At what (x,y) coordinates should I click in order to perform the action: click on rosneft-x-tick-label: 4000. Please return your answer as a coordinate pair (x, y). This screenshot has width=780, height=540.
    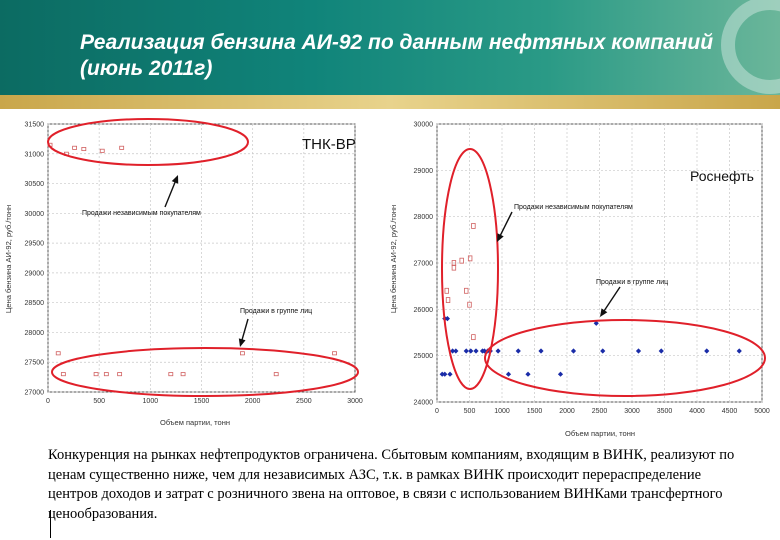
    Looking at the image, I should click on (697, 411).